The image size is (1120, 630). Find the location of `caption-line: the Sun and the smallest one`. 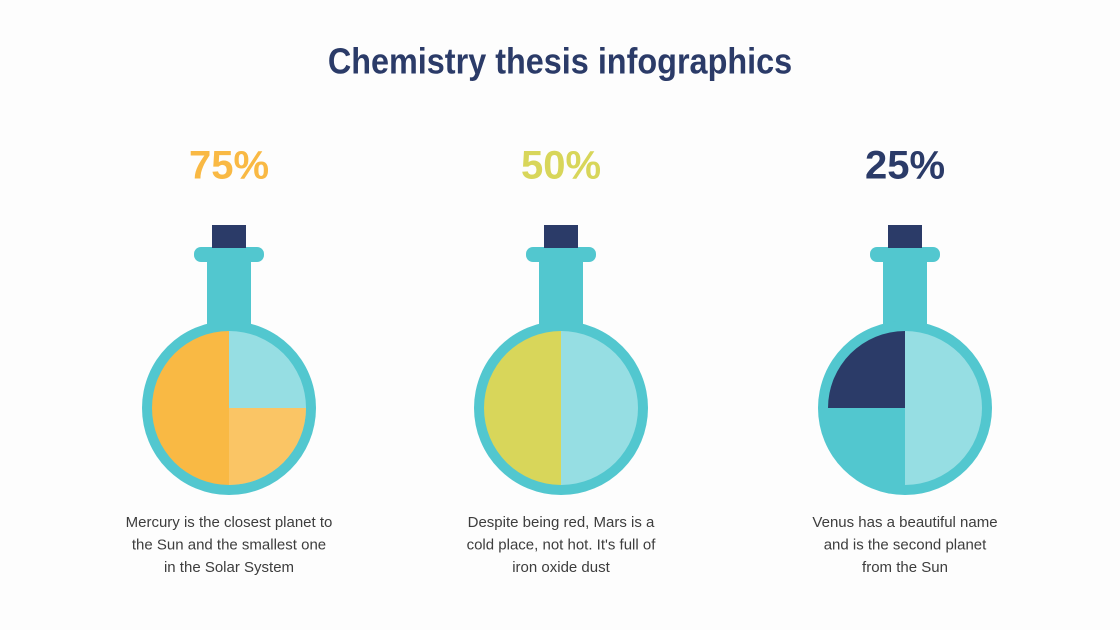

caption-line: the Sun and the smallest one is located at coordinates (229, 544).